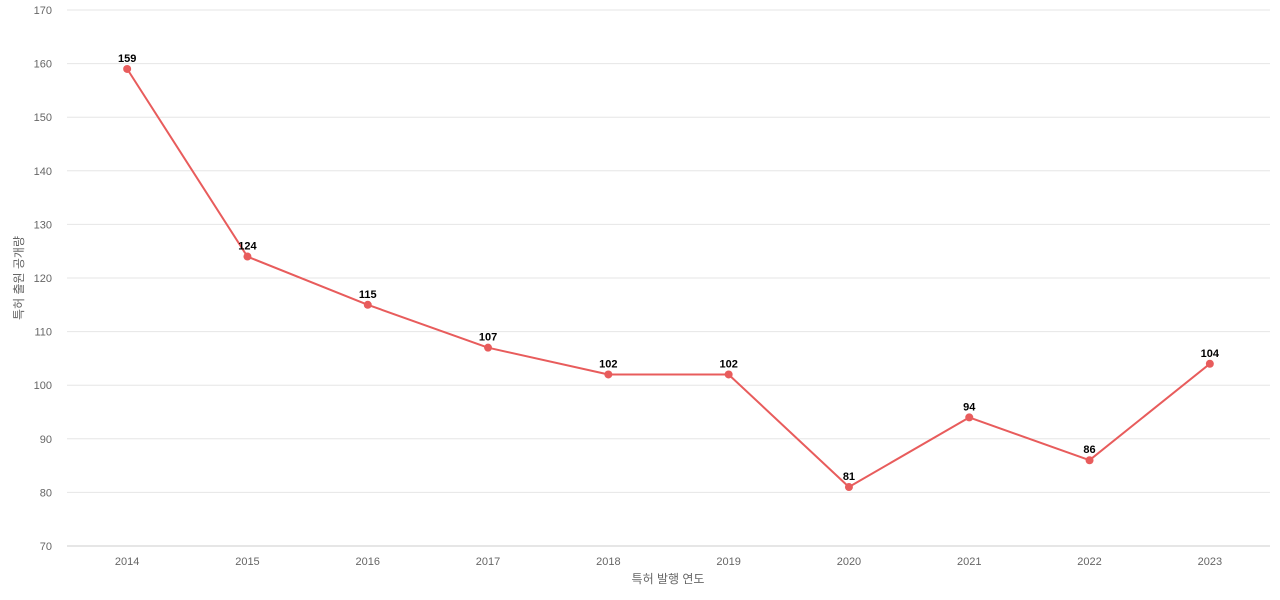  What do you see at coordinates (488, 562) in the screenshot?
I see `x-tick-label: 2017` at bounding box center [488, 562].